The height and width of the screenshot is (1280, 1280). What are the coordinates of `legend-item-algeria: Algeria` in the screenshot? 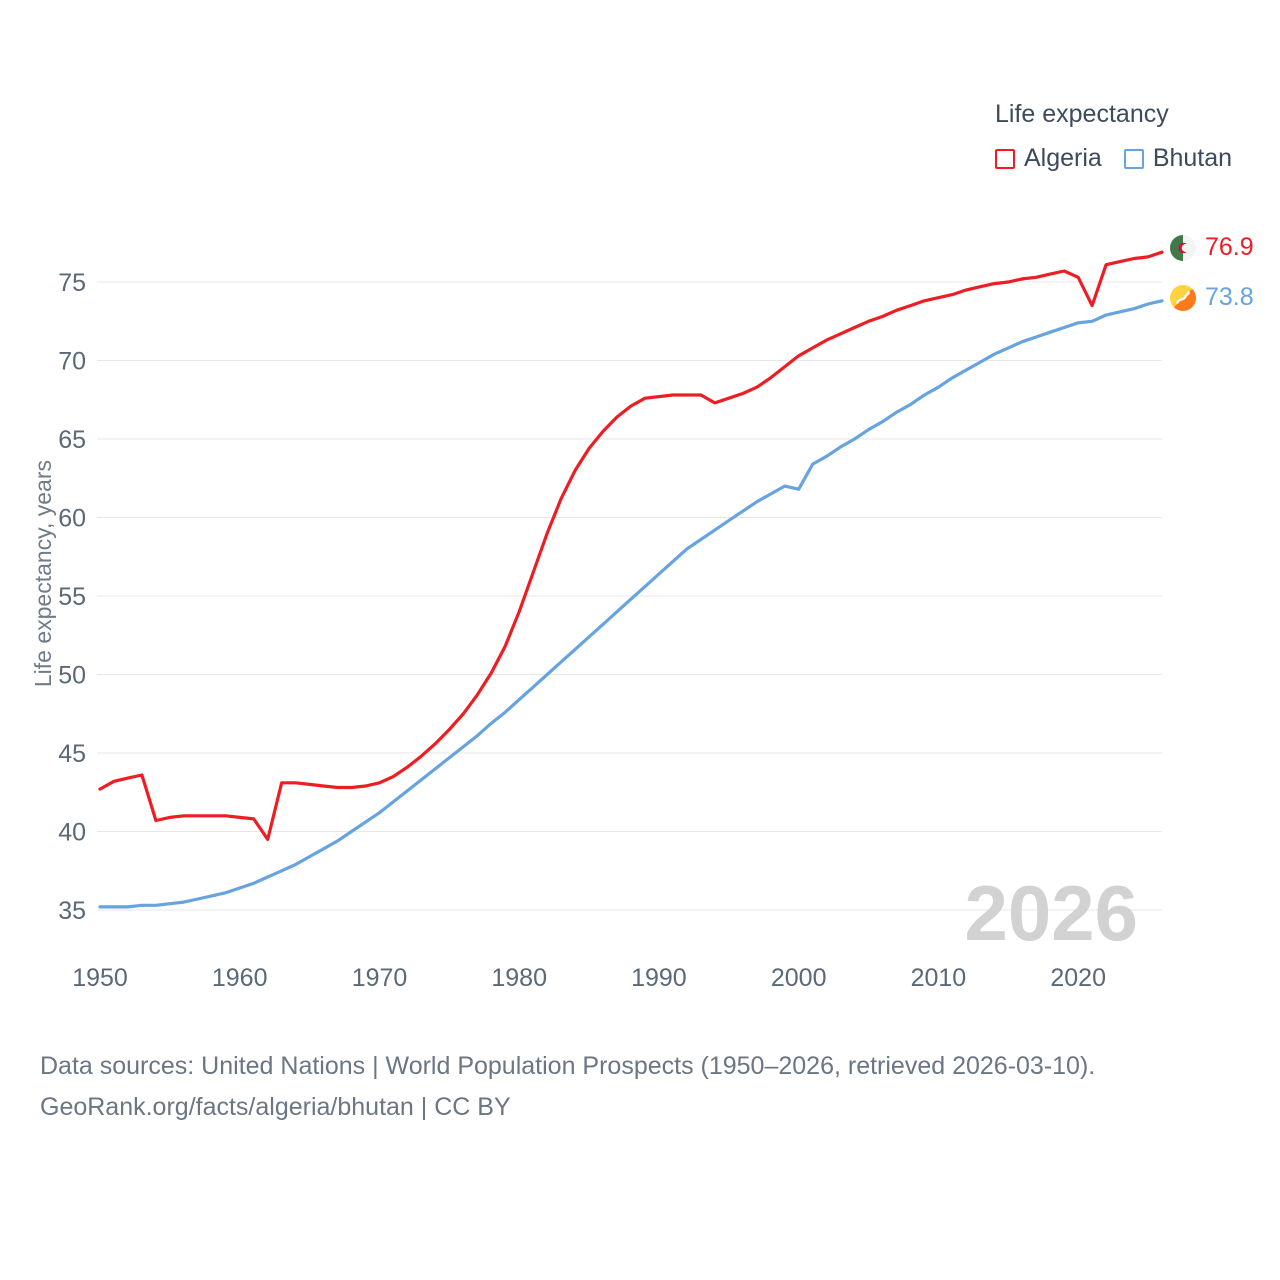 It's located at (1048, 158).